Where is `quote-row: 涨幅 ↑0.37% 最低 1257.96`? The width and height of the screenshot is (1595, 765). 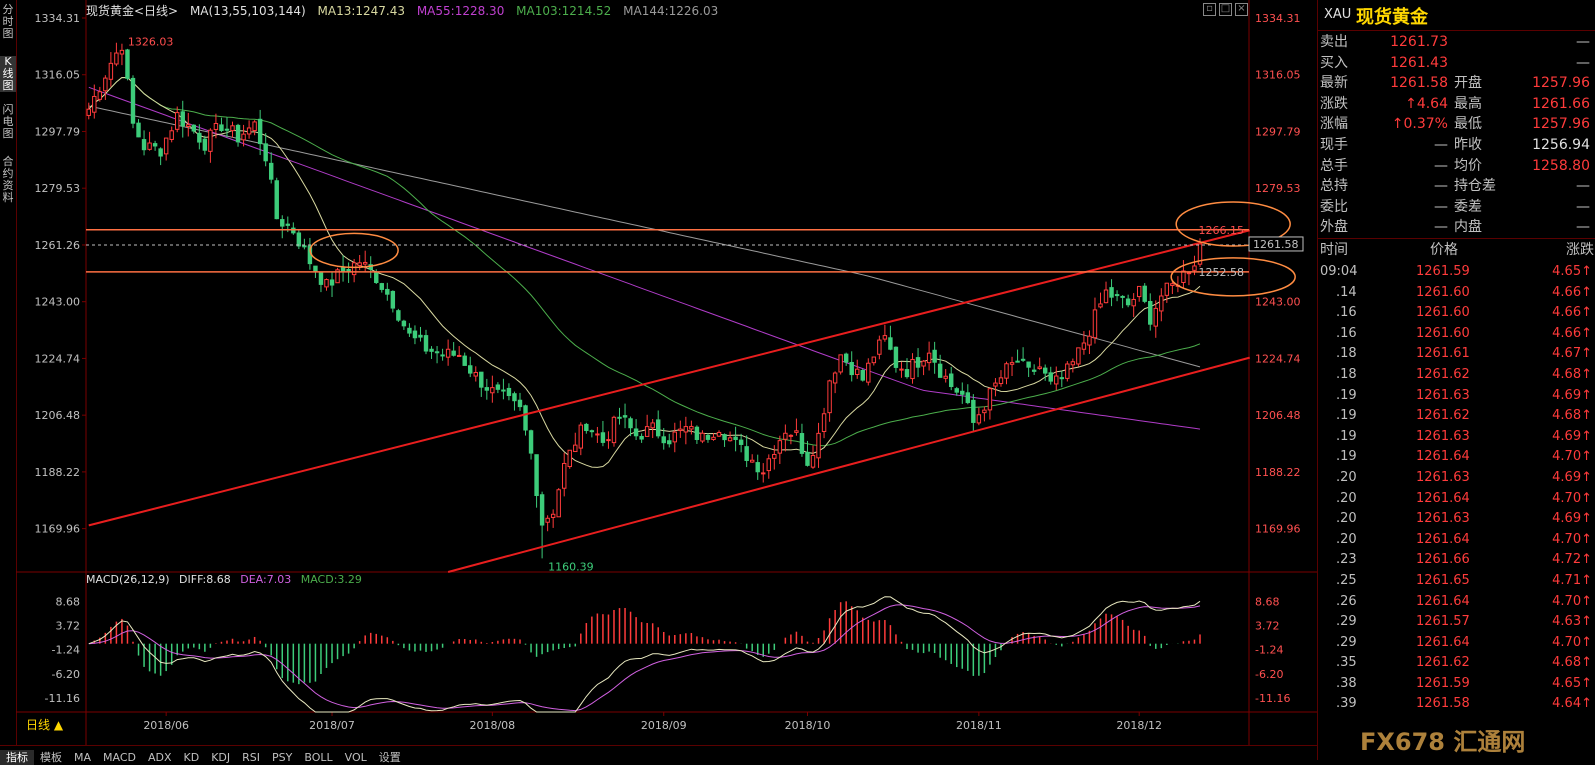
quote-row: 涨幅 ↑0.37% 最低 1257.96 is located at coordinates (1456, 124).